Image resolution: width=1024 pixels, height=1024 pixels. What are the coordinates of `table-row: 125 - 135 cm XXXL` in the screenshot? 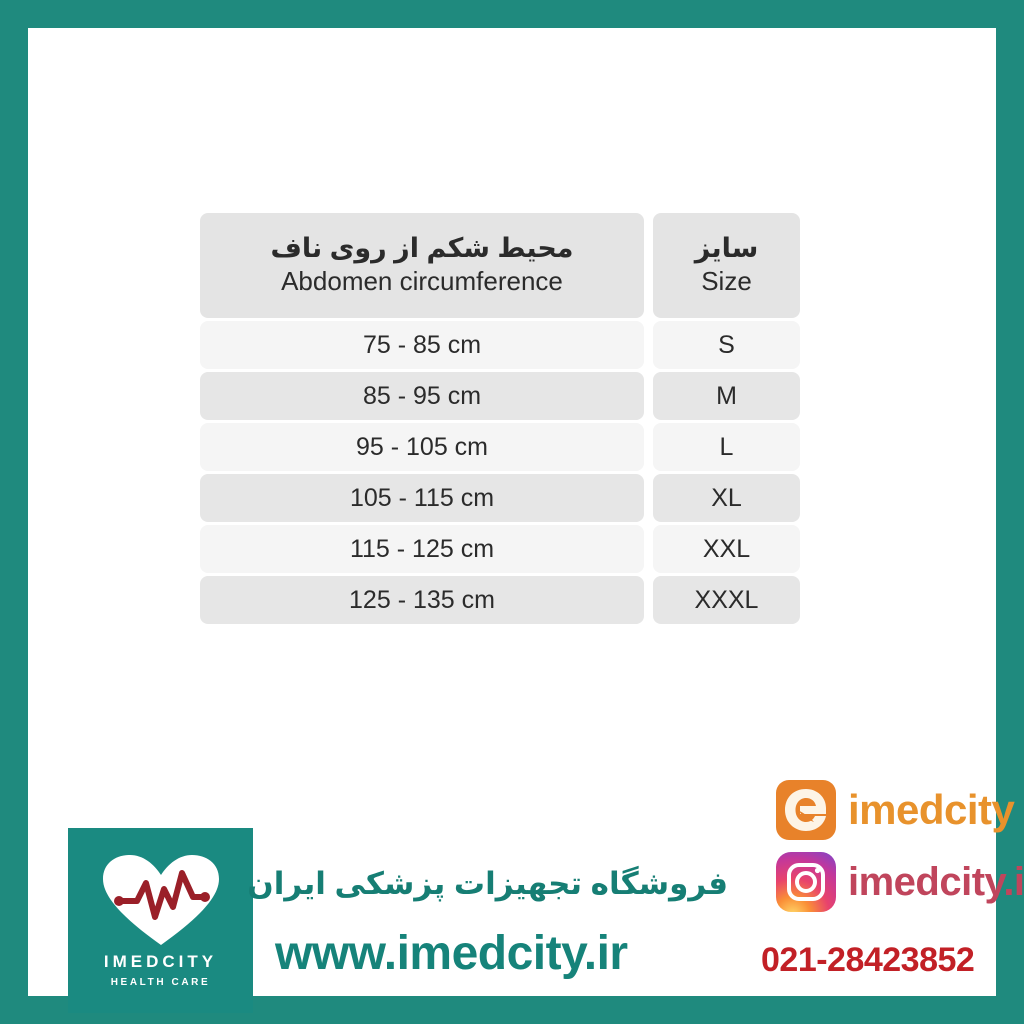 It's located at (500, 600).